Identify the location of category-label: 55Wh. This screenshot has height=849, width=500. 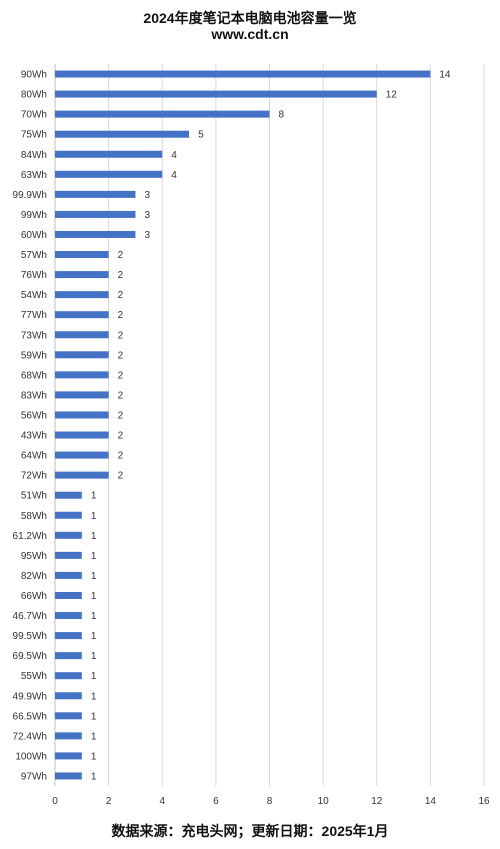
(34, 676).